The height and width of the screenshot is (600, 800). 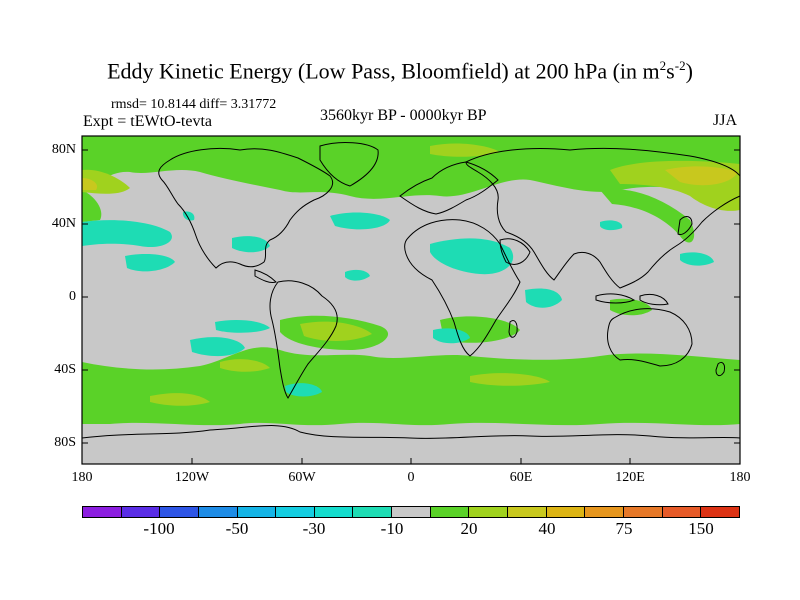 What do you see at coordinates (547, 528) in the screenshot?
I see `colorbar-label: 40` at bounding box center [547, 528].